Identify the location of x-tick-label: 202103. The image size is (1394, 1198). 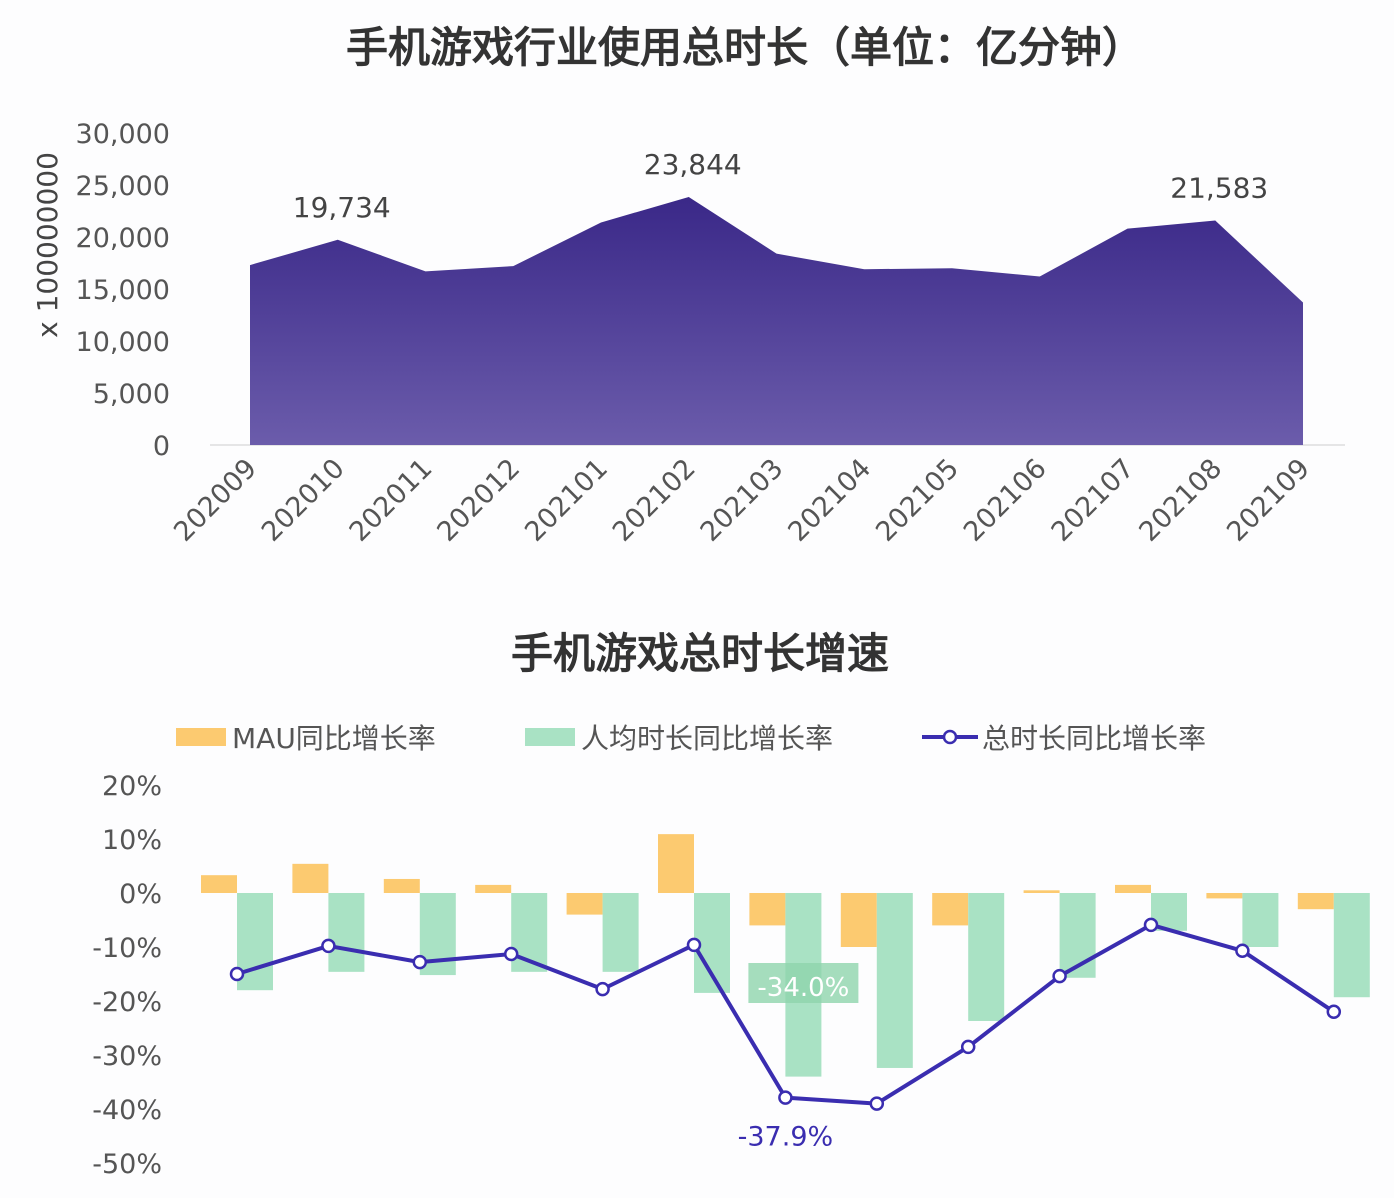
(742, 500).